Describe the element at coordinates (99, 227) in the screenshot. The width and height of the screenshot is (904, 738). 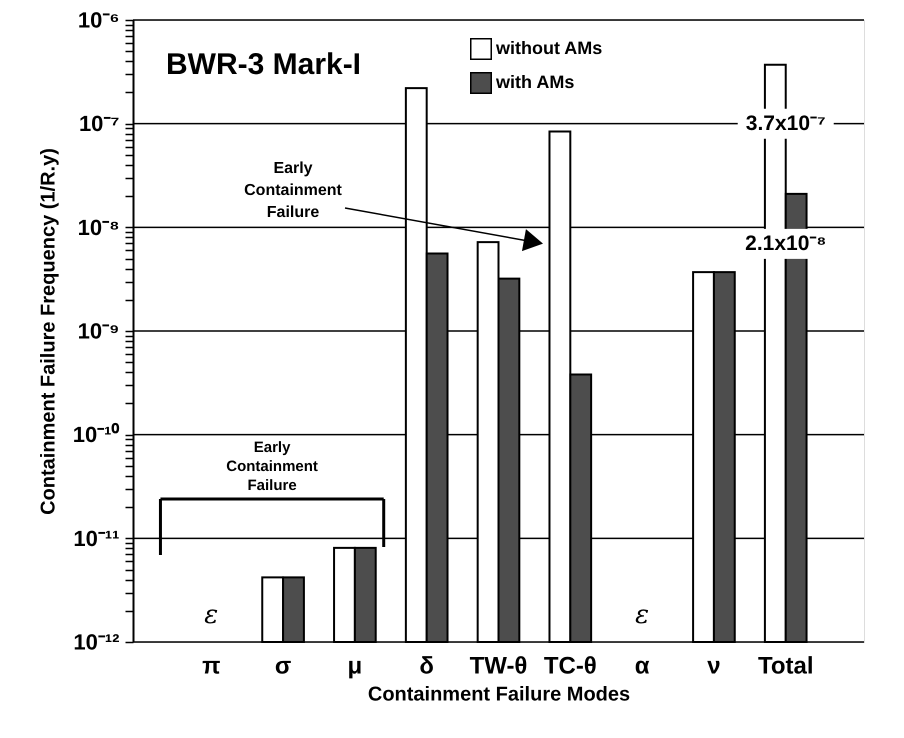
I see `y-tick-label: 10⁻⁸` at that location.